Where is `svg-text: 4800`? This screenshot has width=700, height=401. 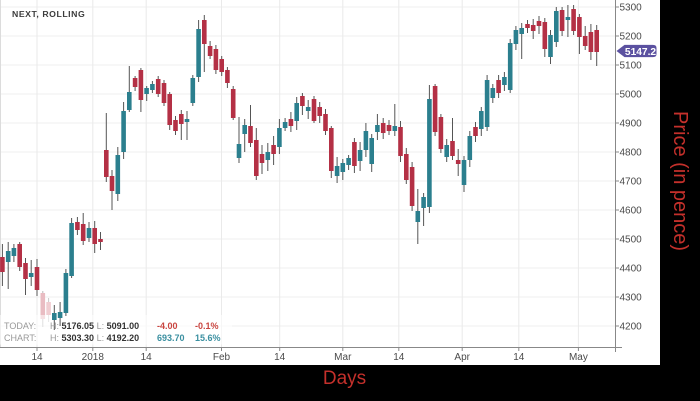
svg-text: 4800 is located at coordinates (631, 153).